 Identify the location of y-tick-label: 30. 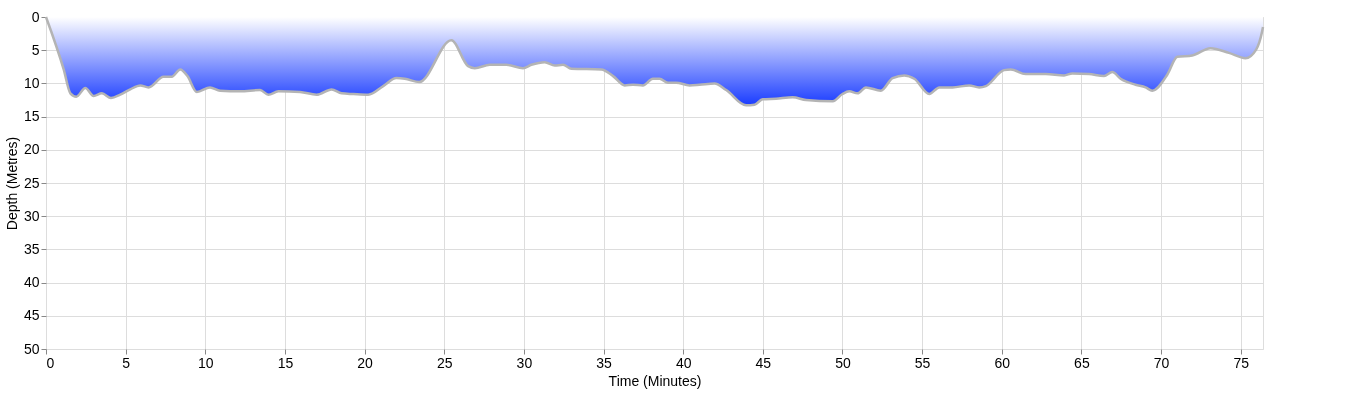
(31, 215).